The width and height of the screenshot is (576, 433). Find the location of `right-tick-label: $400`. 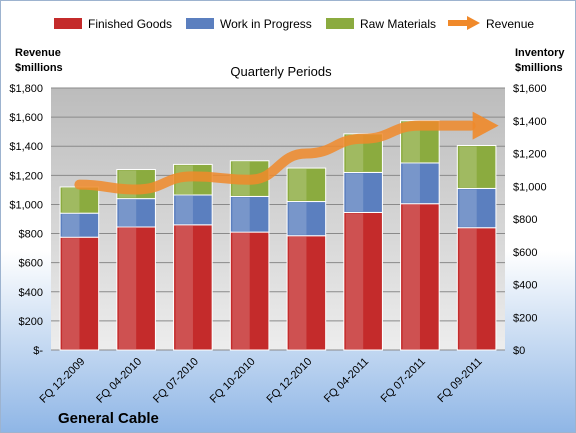

right-tick-label: $400 is located at coordinates (525, 286).